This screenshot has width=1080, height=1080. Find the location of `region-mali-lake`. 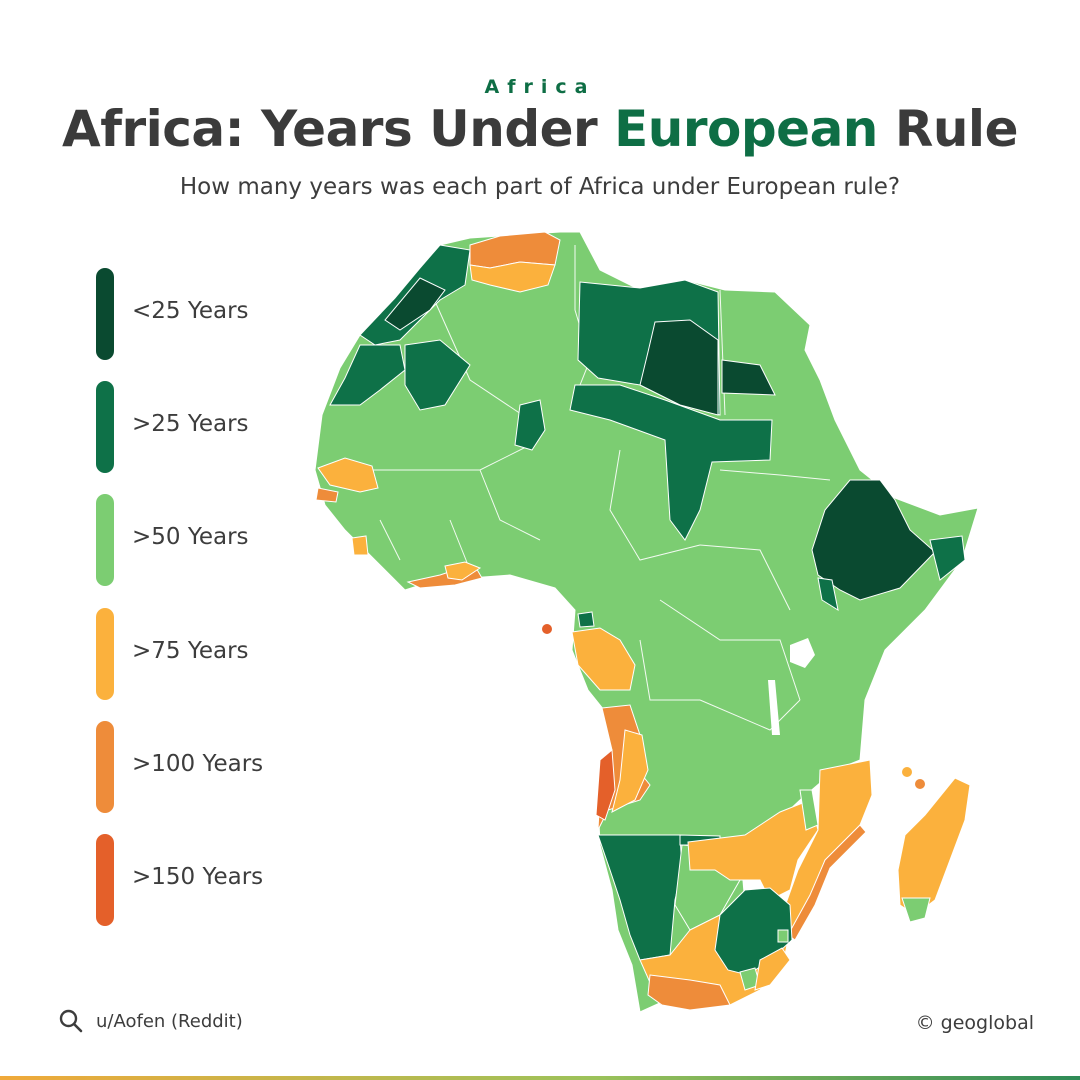

region-mali-lake is located at coordinates (530, 425).